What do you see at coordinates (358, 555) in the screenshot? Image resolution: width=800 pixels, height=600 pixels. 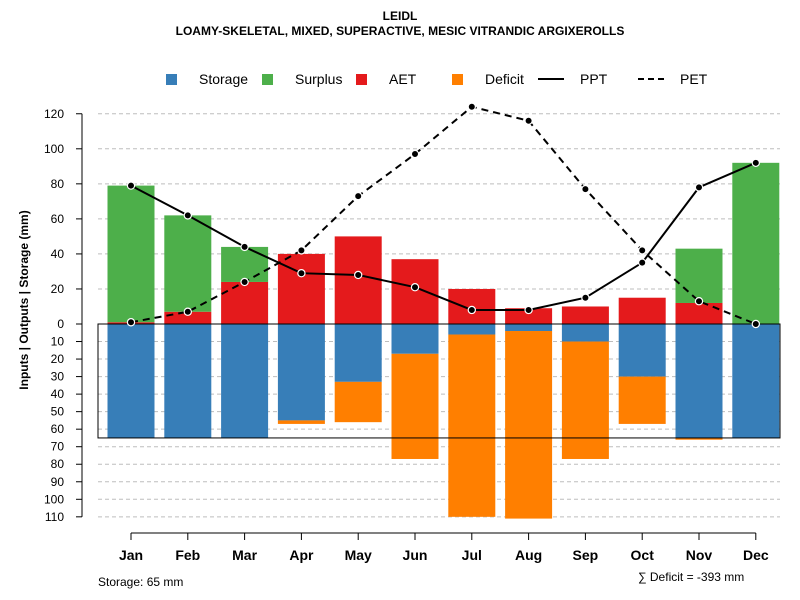 I see `x-tick-label-may: May` at bounding box center [358, 555].